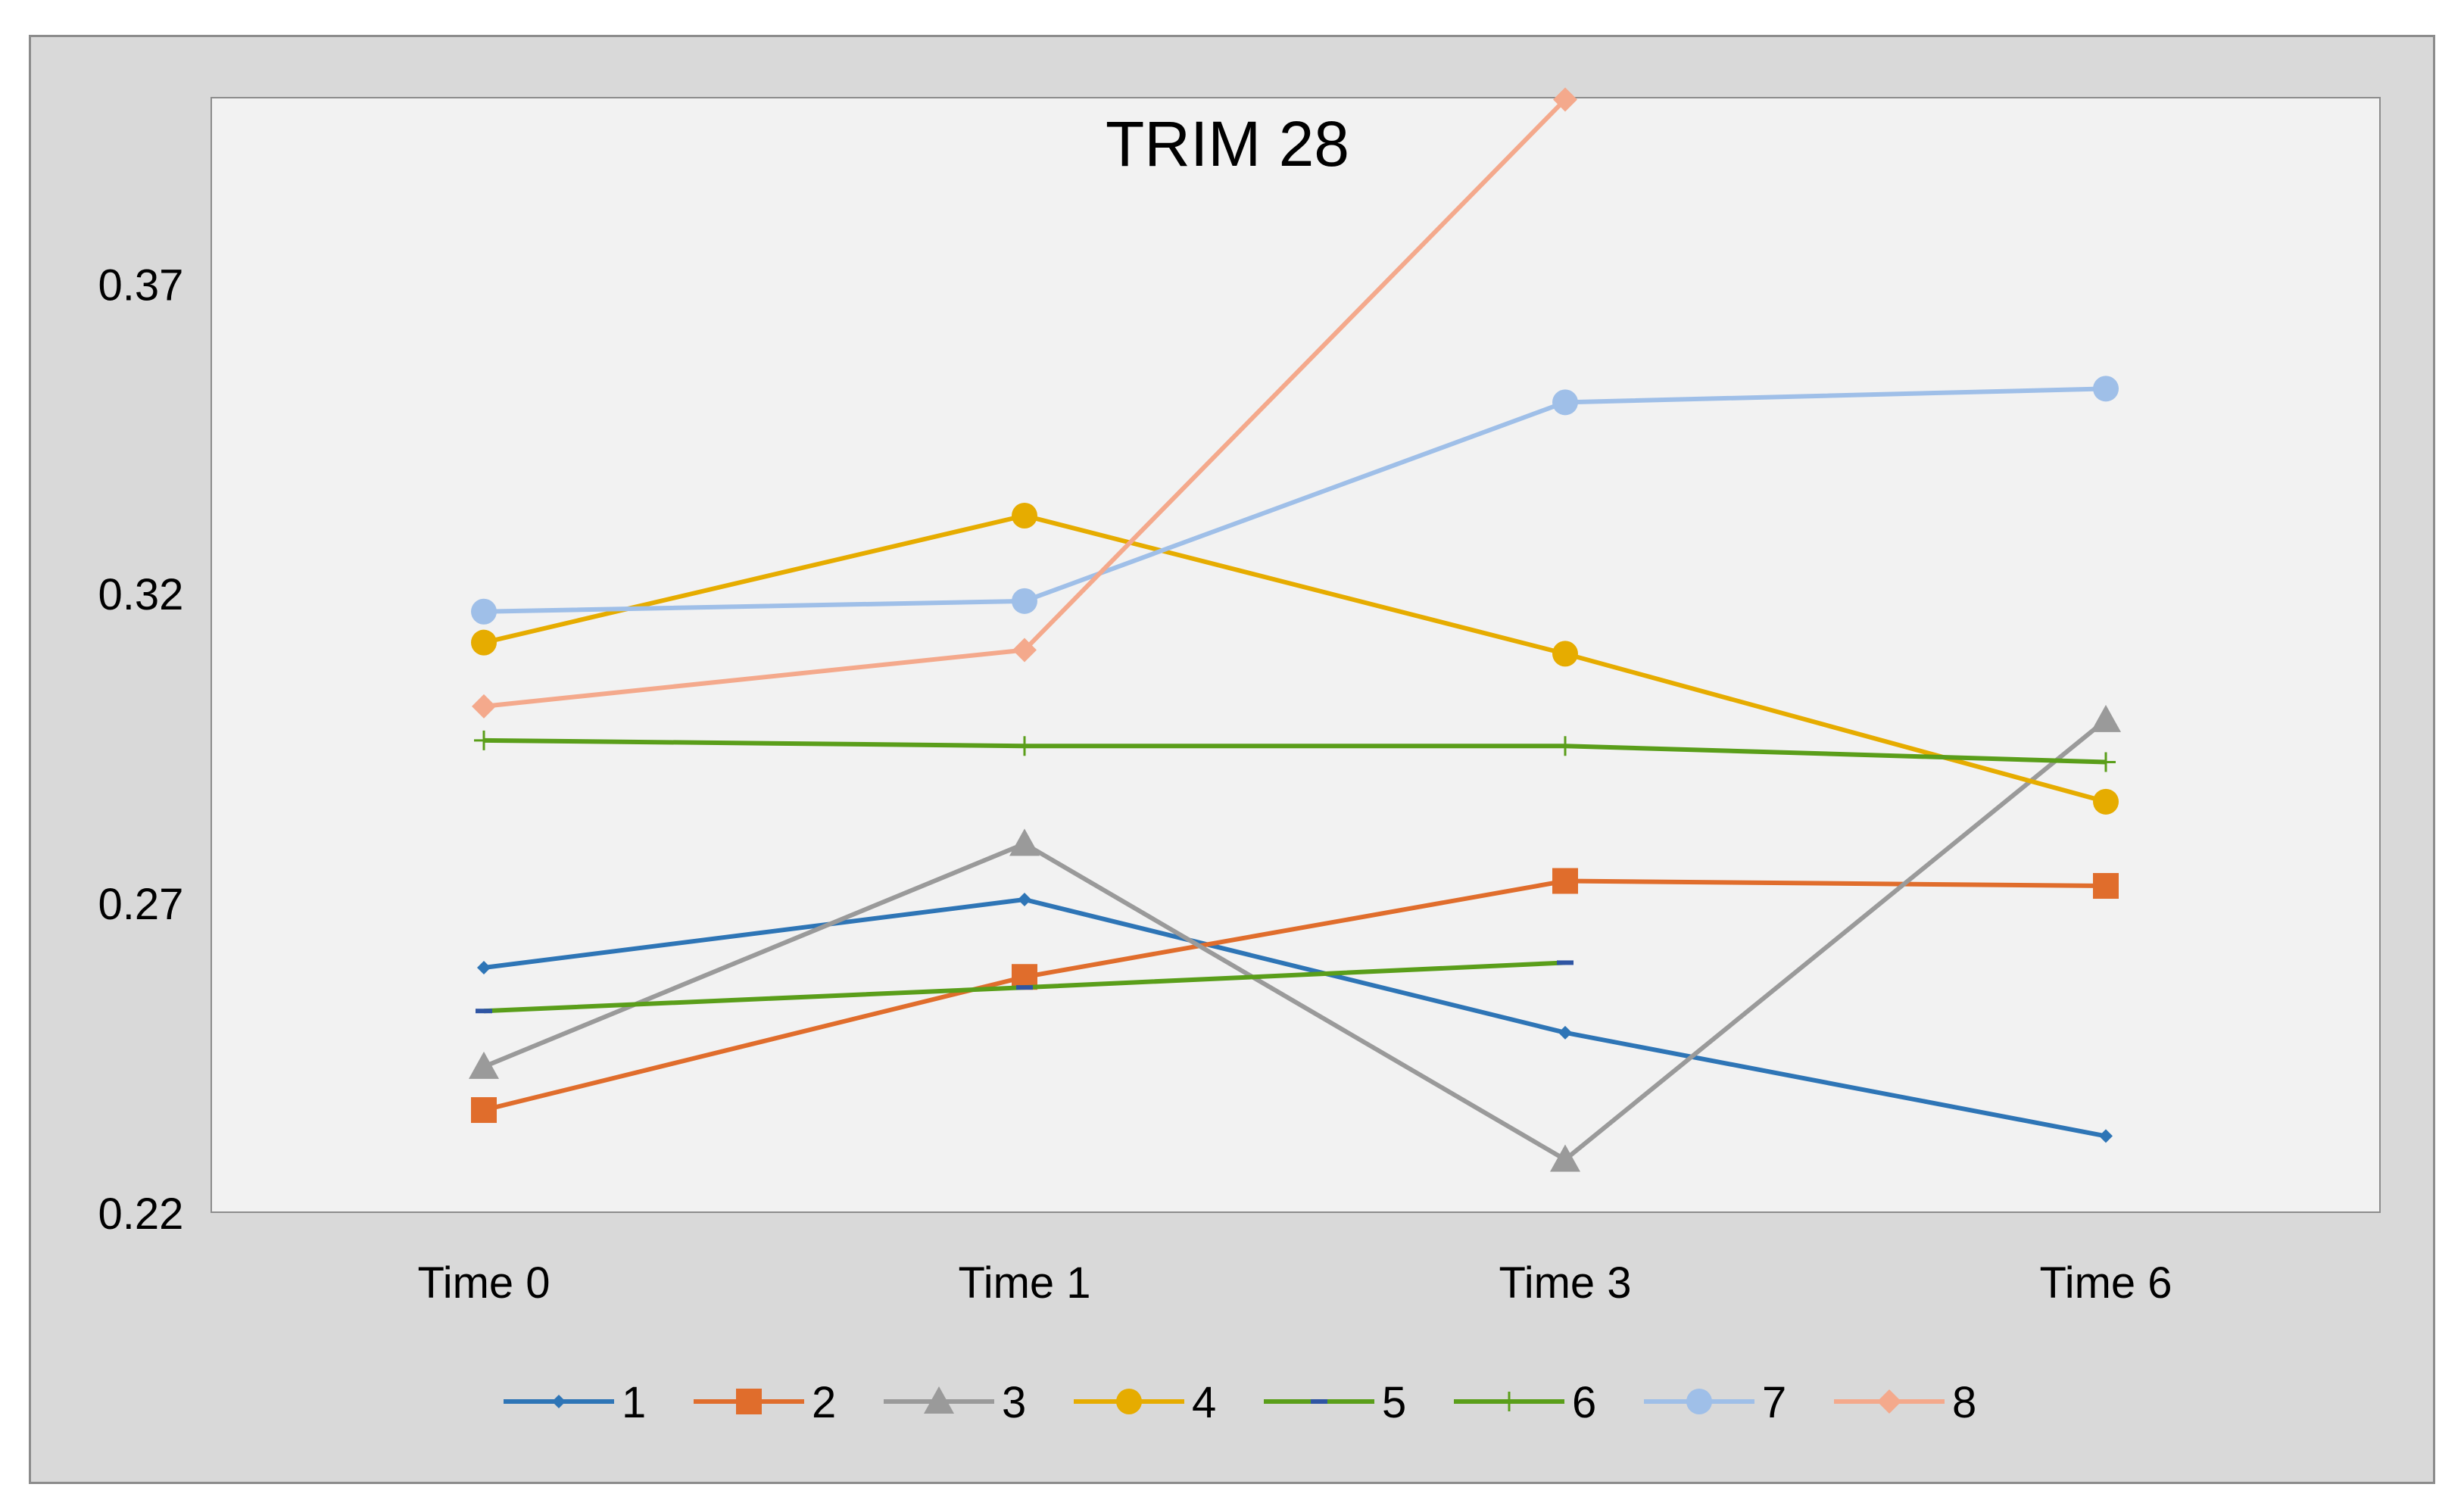 The height and width of the screenshot is (1506, 2464). I want to click on legend-item-2: 2, so click(765, 1402).